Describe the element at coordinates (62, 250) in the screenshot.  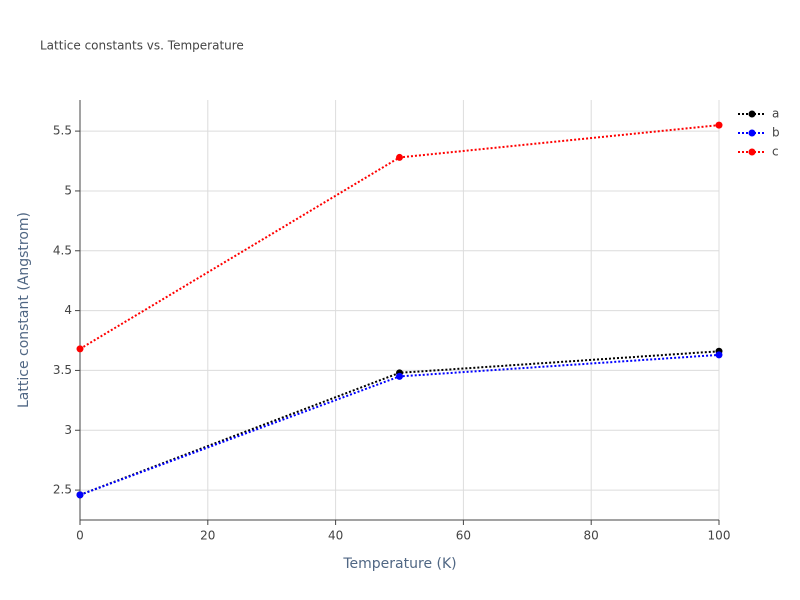
I see `y-tick-label: 4.5` at that location.